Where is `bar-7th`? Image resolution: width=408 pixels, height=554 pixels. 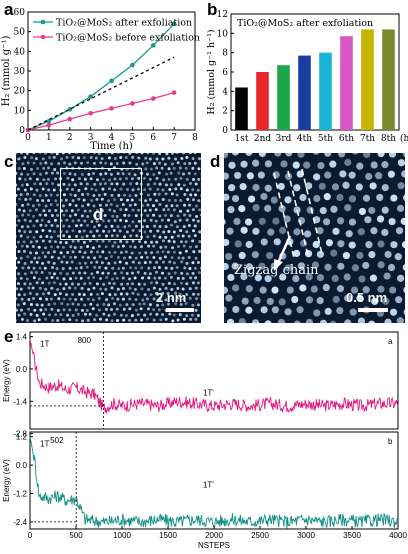 bar-7th is located at coordinates (367, 79).